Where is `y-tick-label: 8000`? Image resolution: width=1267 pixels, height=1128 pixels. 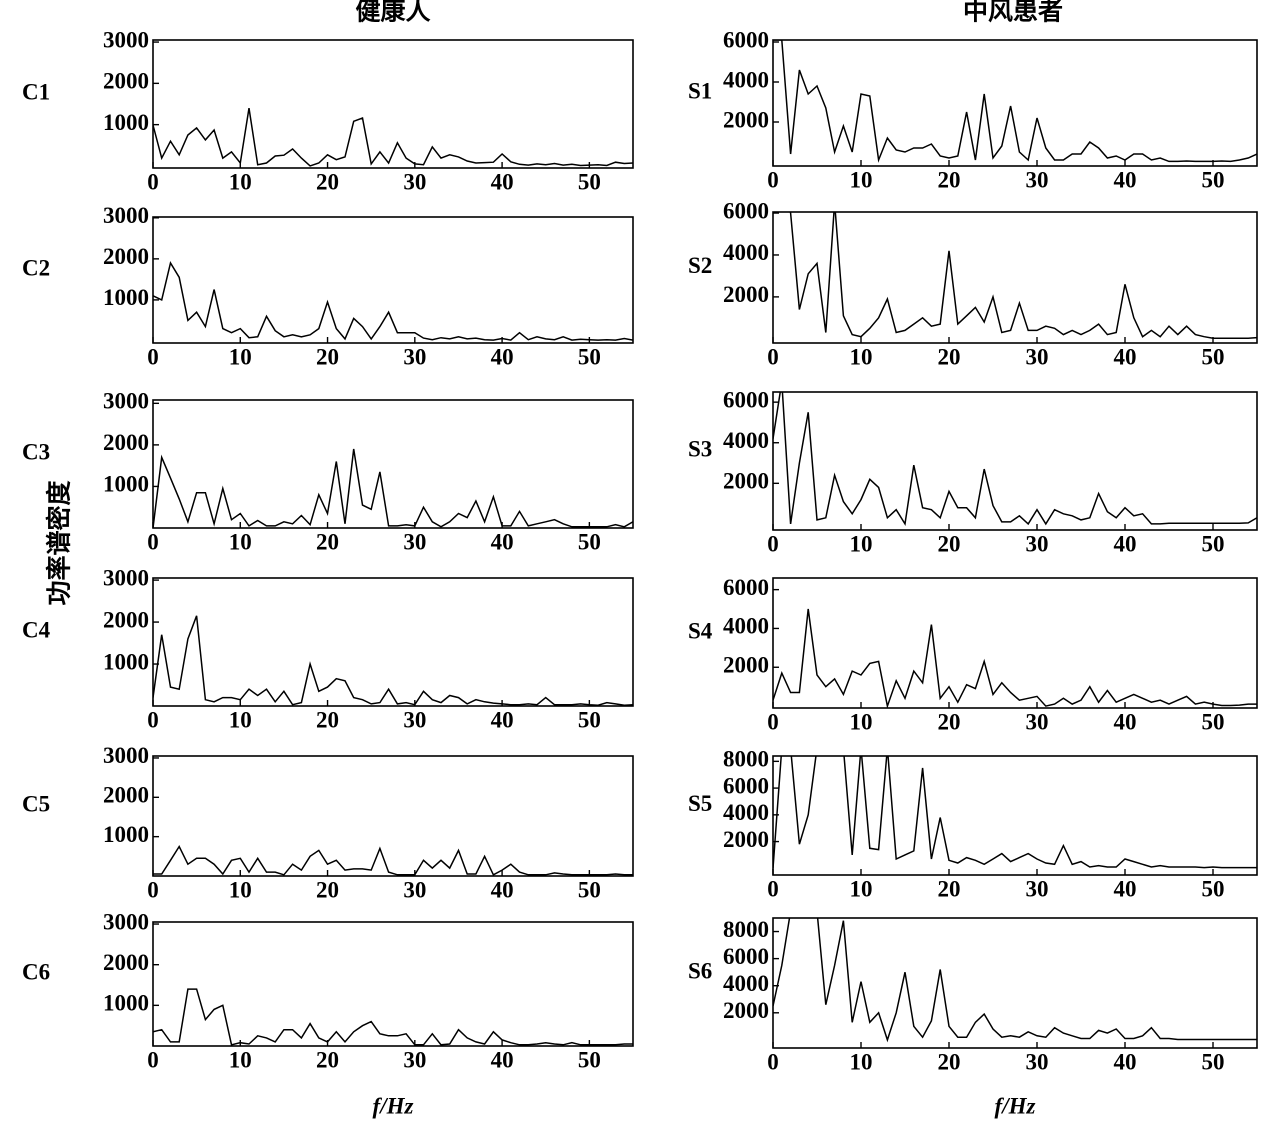
y-tick-label: 8000 is located at coordinates (746, 929).